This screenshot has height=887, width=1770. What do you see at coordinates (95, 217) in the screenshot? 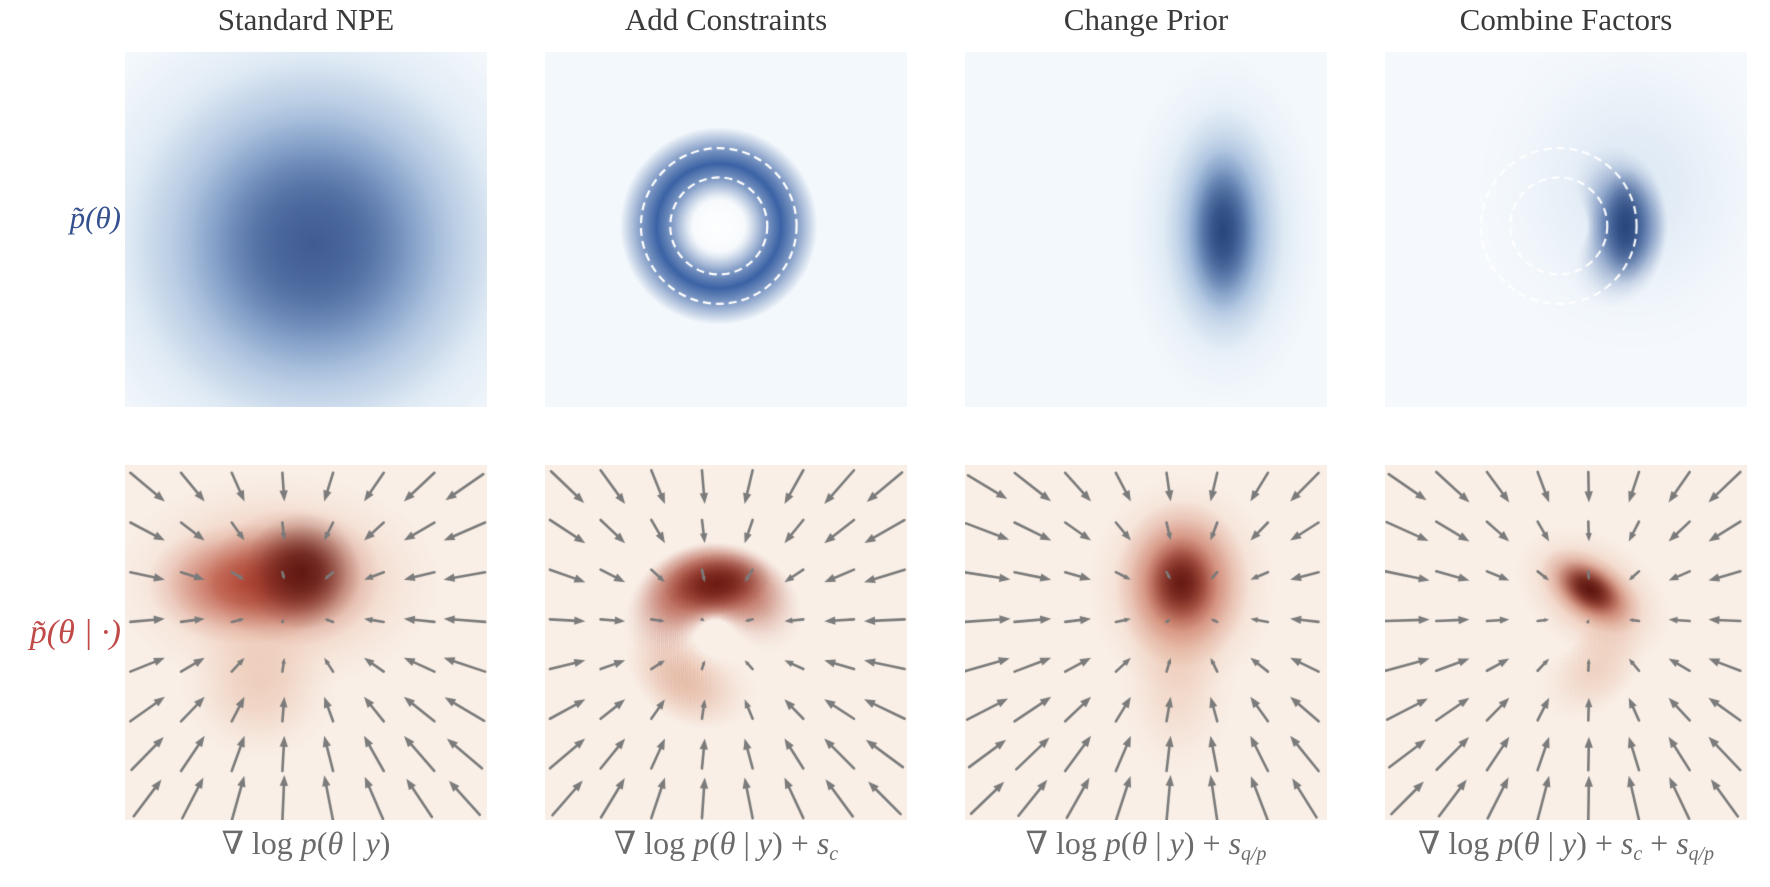
I see `row-label-prior: p̃(θ)` at bounding box center [95, 217].